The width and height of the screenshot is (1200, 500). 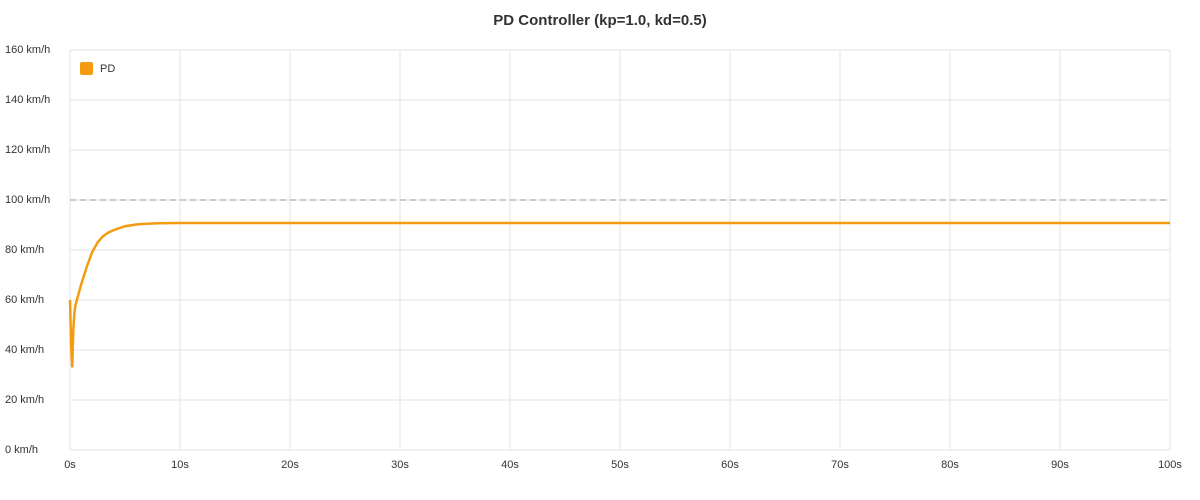 What do you see at coordinates (24, 300) in the screenshot?
I see `y-tick-label: 60 km/h` at bounding box center [24, 300].